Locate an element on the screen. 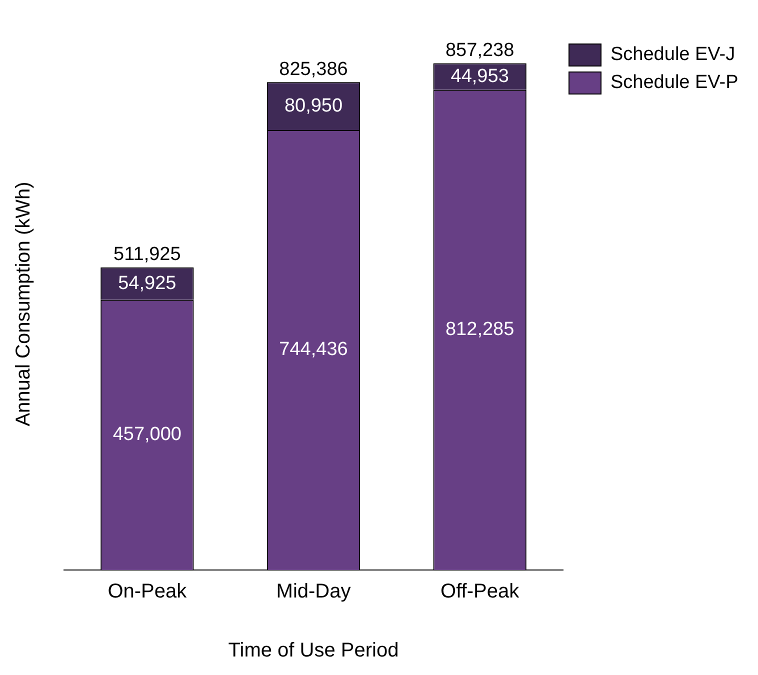 The image size is (758, 675). data-label: 44,953 is located at coordinates (479, 76).